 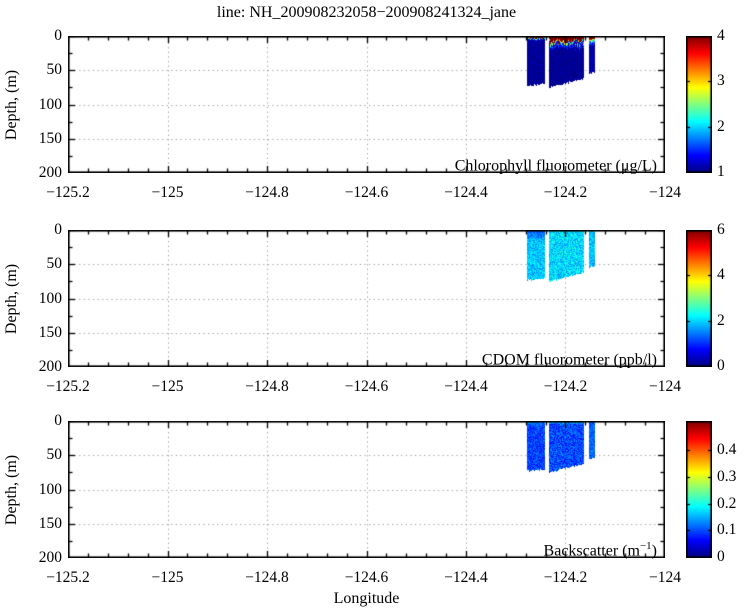 I want to click on cdom-colorbar-tick-label: 0, so click(x=721, y=365).